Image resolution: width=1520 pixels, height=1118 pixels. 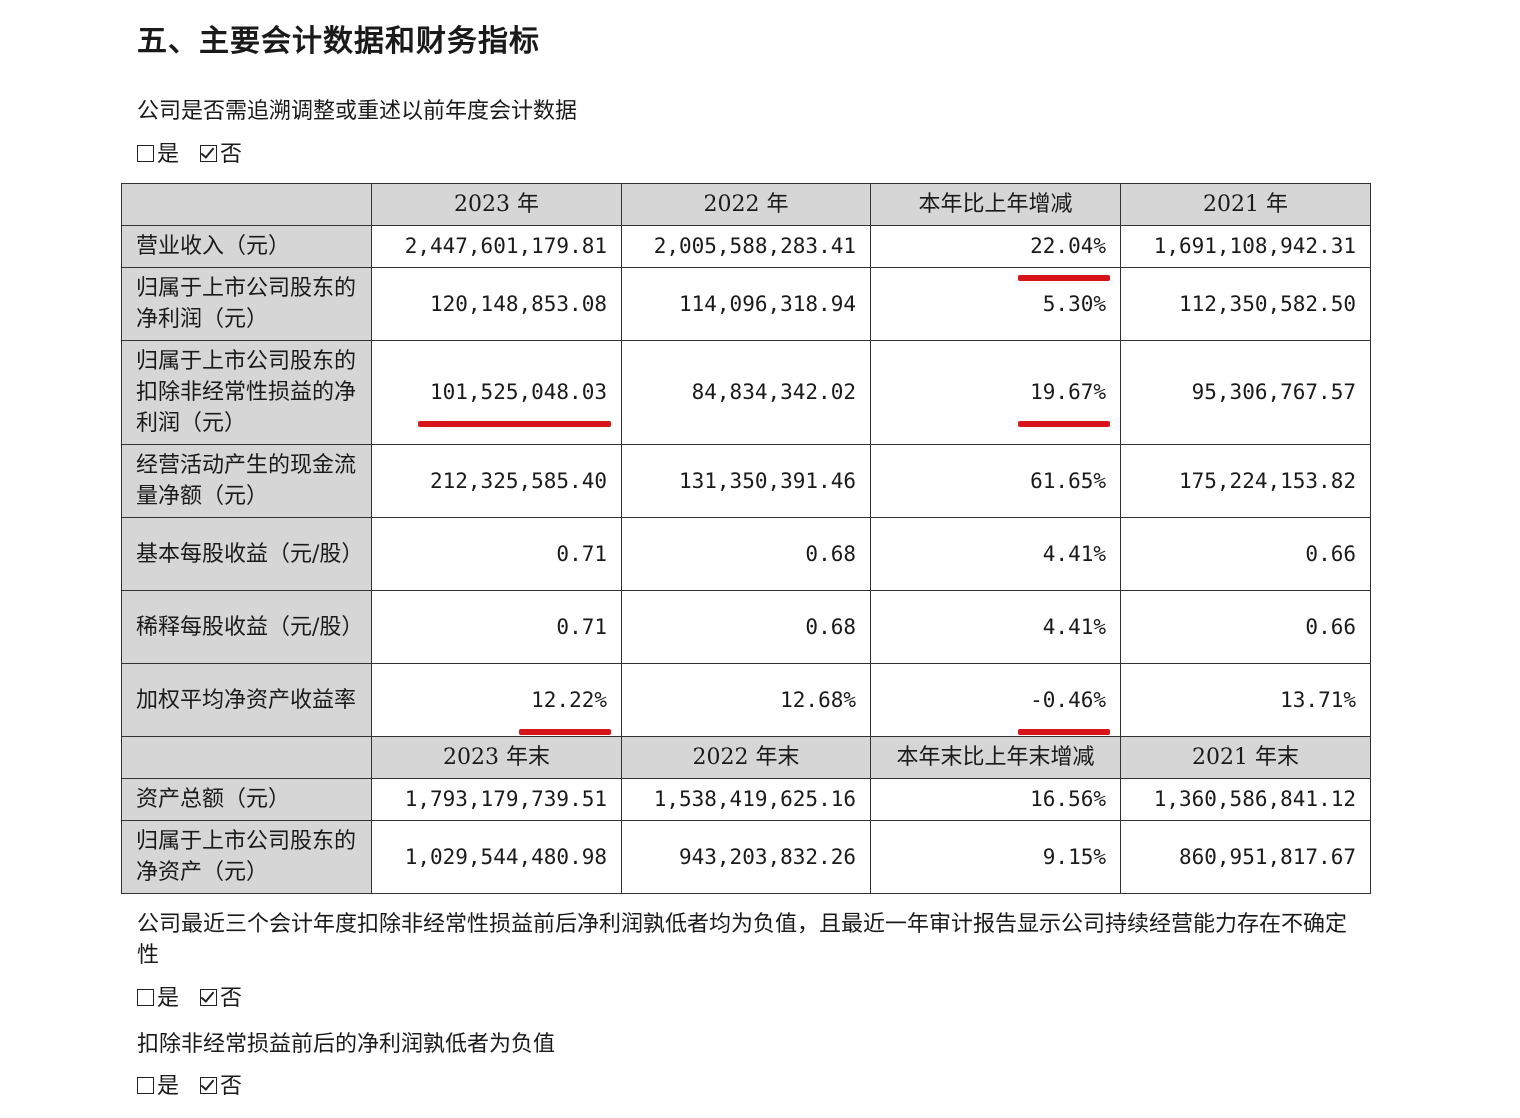 I want to click on underlined-value: 19.67%, so click(x=1064, y=402).